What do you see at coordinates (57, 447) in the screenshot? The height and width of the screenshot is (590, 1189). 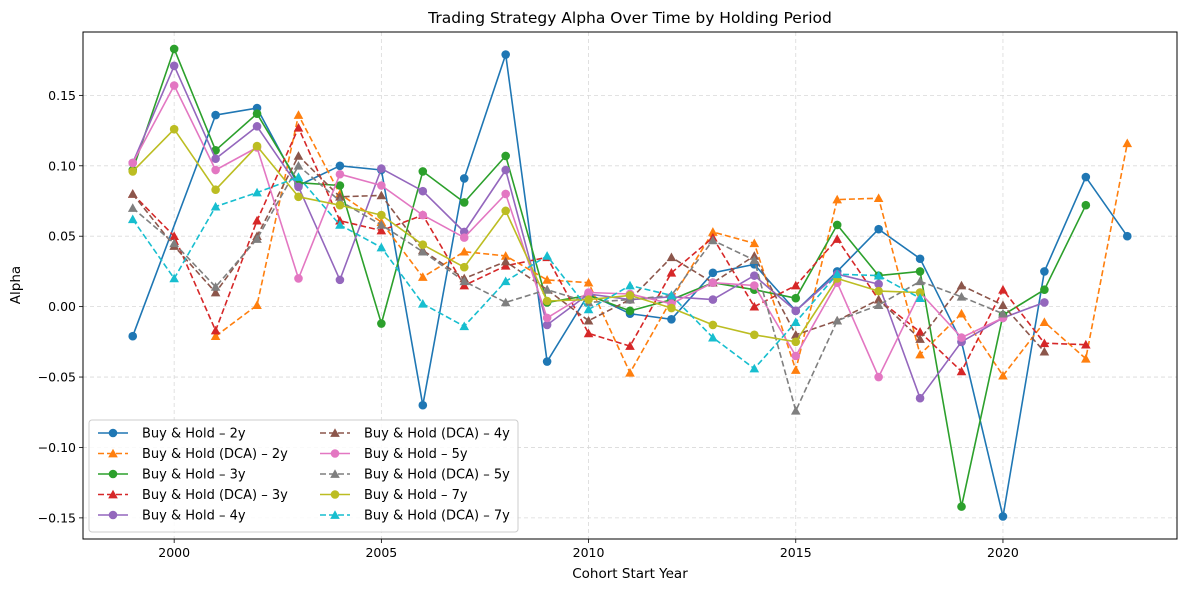 I see `y-tick-label: −0.10` at bounding box center [57, 447].